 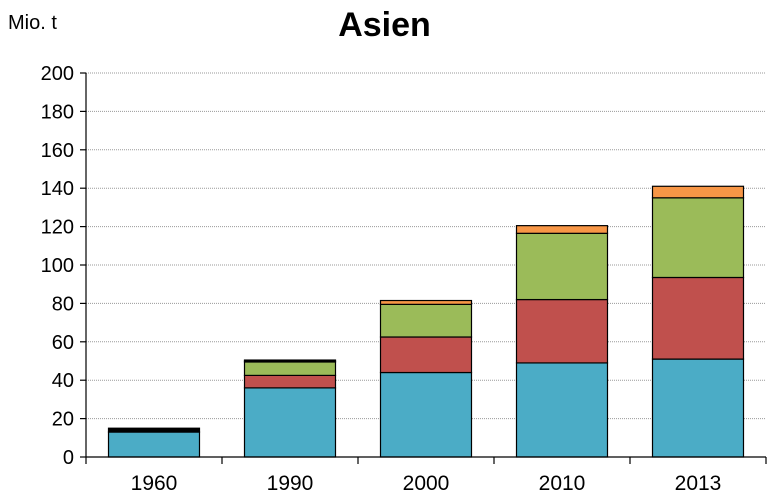 What do you see at coordinates (32, 23) in the screenshot?
I see `y-axis-unit-label: Mio. t` at bounding box center [32, 23].